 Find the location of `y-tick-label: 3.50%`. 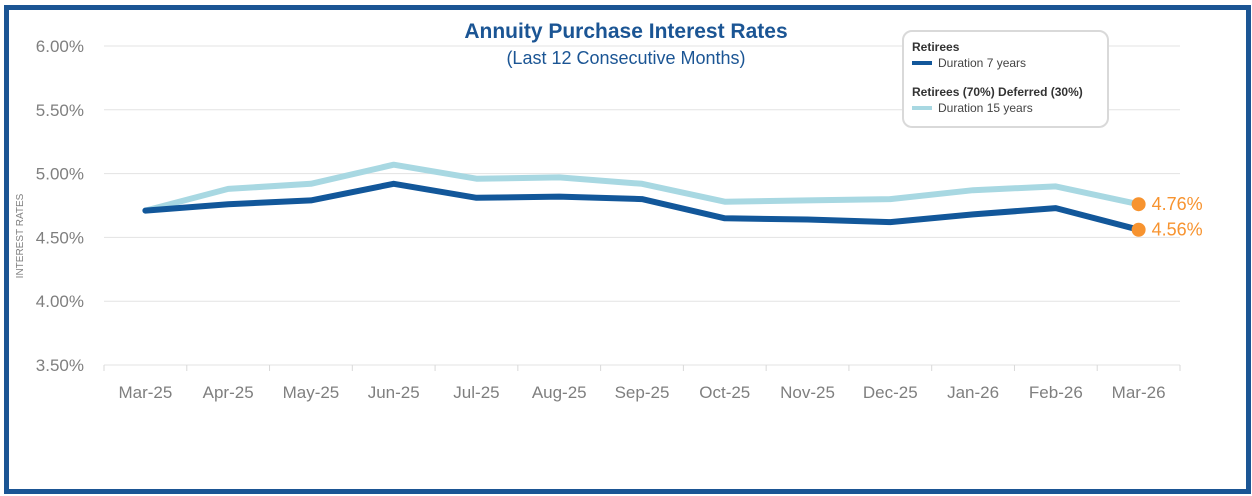

y-tick-label: 3.50% is located at coordinates (60, 365).